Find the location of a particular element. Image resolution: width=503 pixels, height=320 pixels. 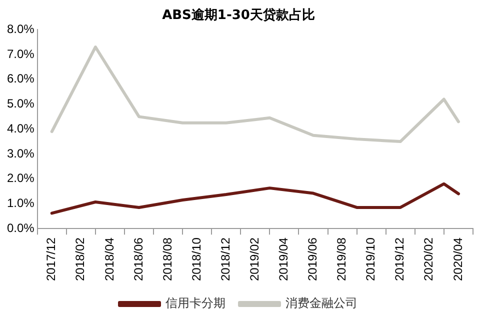

chart-title: ABS逾期1-30天贷款占比 is located at coordinates (238, 15).